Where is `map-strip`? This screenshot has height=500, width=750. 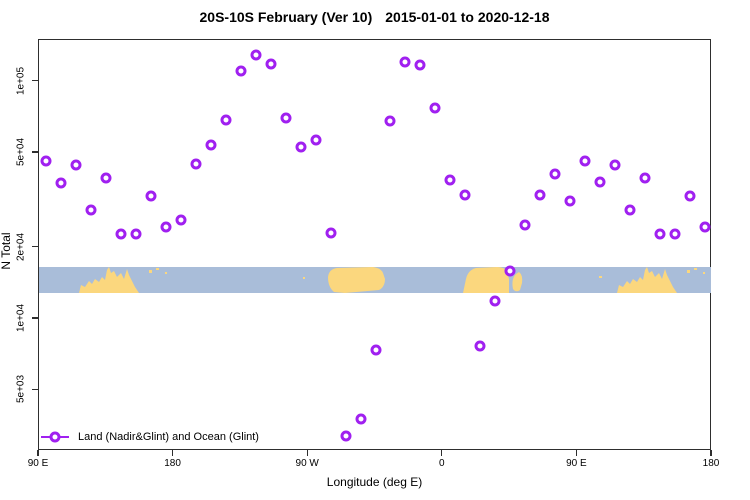 map-strip is located at coordinates (375, 280).